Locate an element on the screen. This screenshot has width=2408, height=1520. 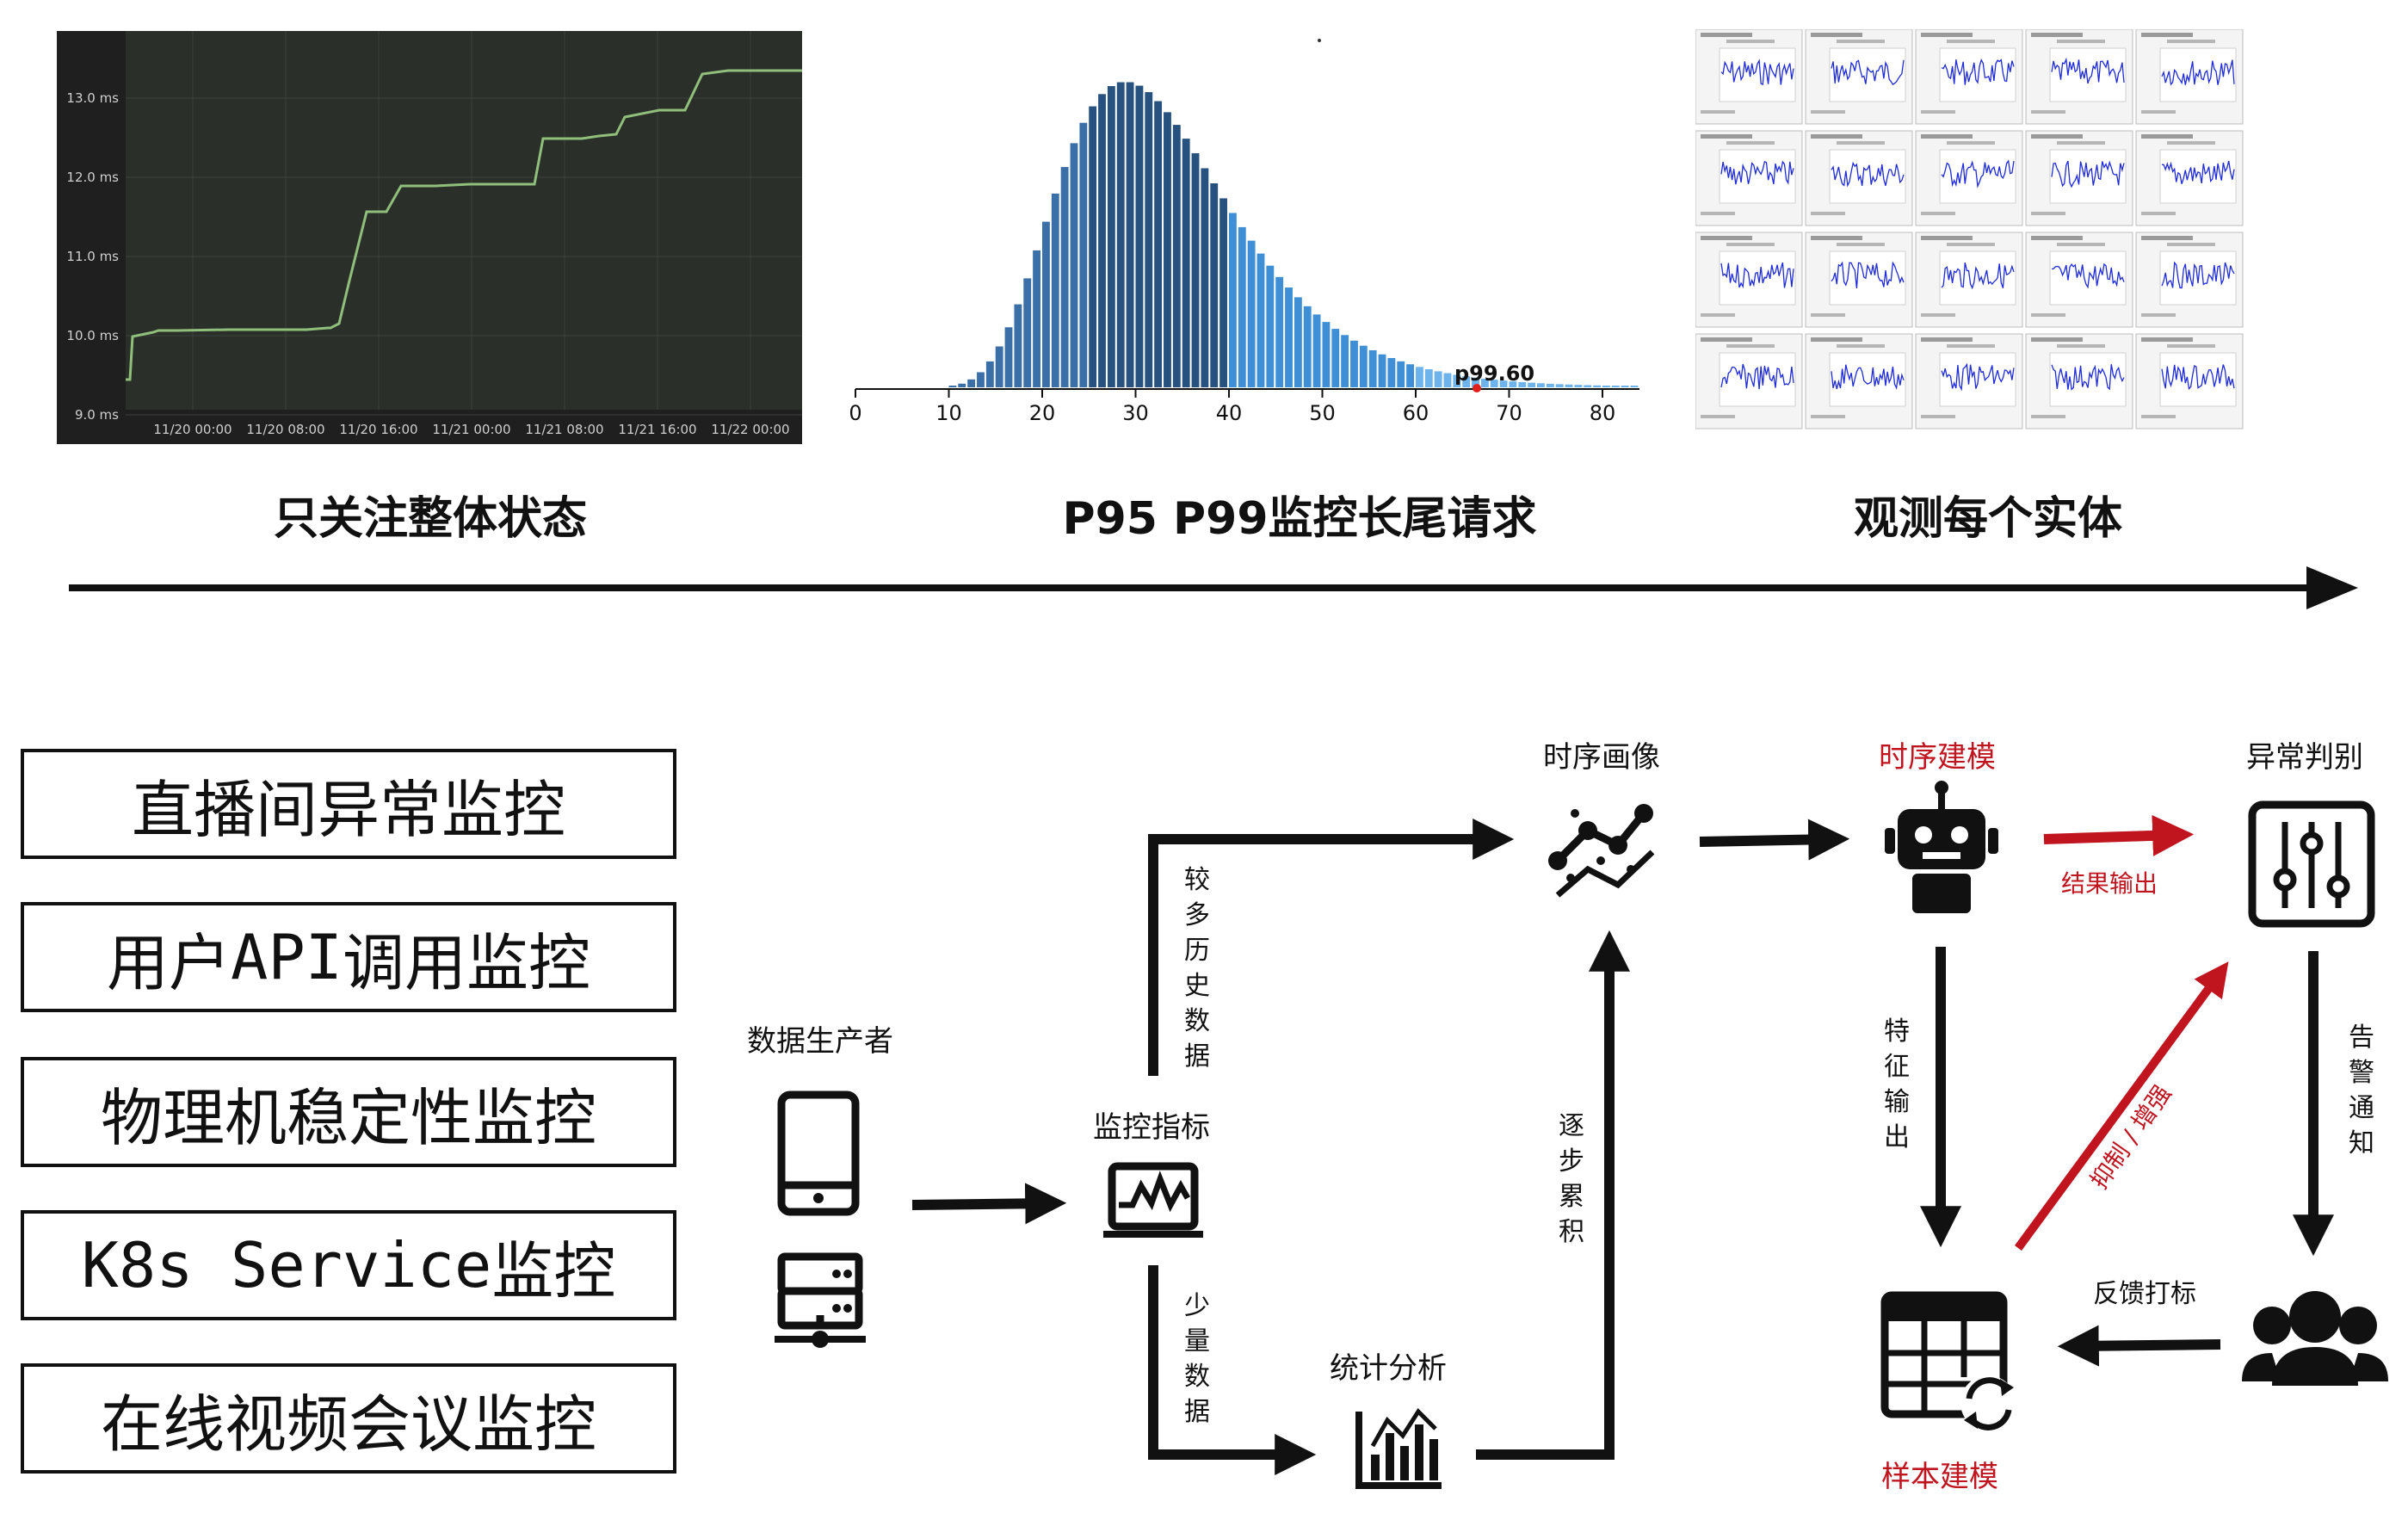
caption-entity: 观测每个实体 is located at coordinates (1988, 519).